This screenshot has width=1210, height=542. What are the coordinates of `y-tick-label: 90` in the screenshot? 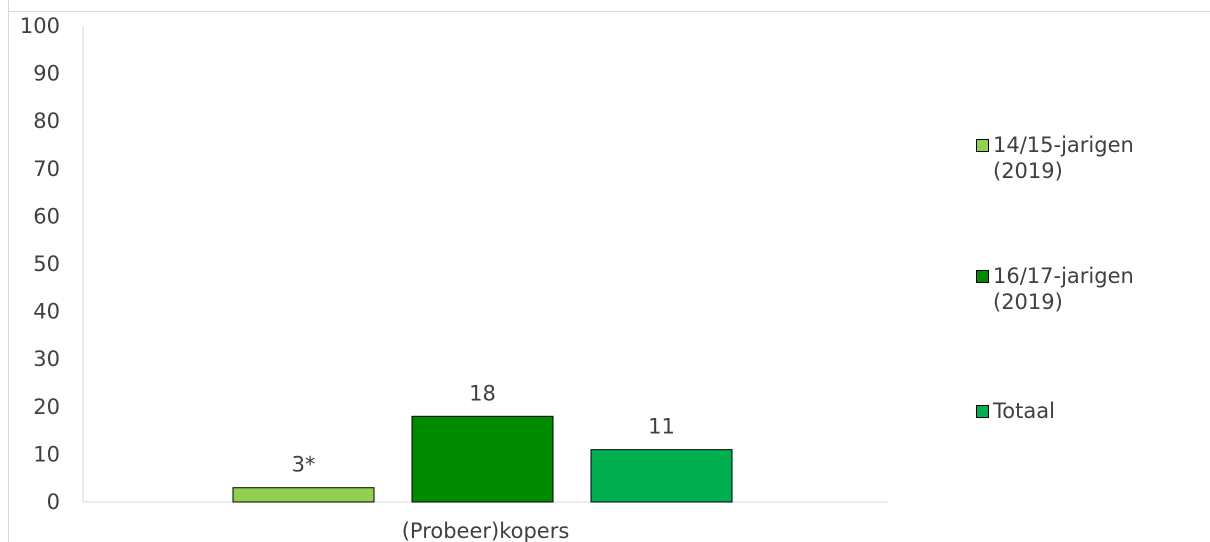 It's located at (46, 74).